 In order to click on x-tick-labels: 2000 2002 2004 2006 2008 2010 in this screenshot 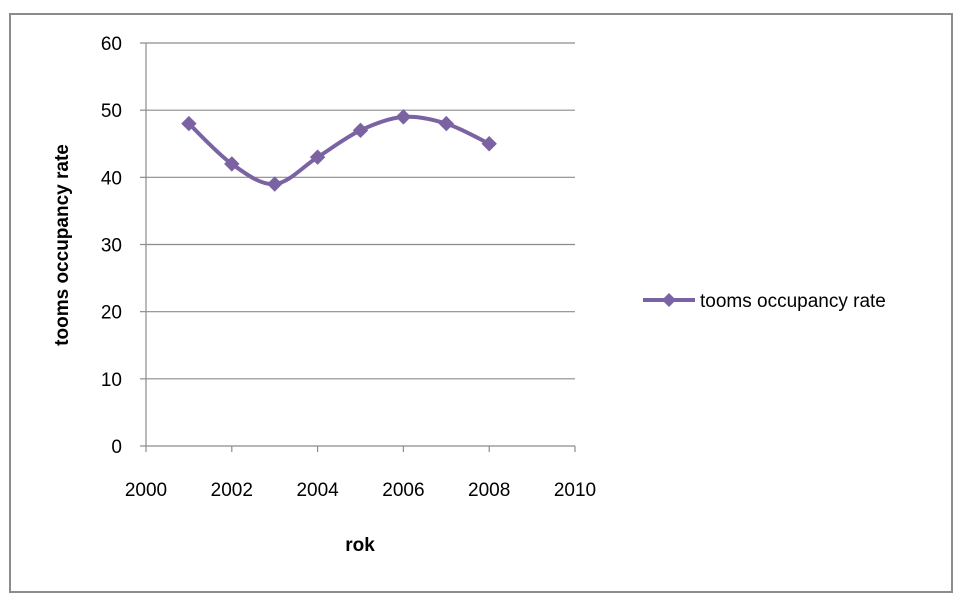, I will do `click(360, 490)`.